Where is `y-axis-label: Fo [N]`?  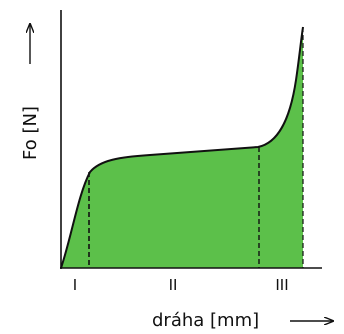 y-axis-label: Fo [N] is located at coordinates (30, 133).